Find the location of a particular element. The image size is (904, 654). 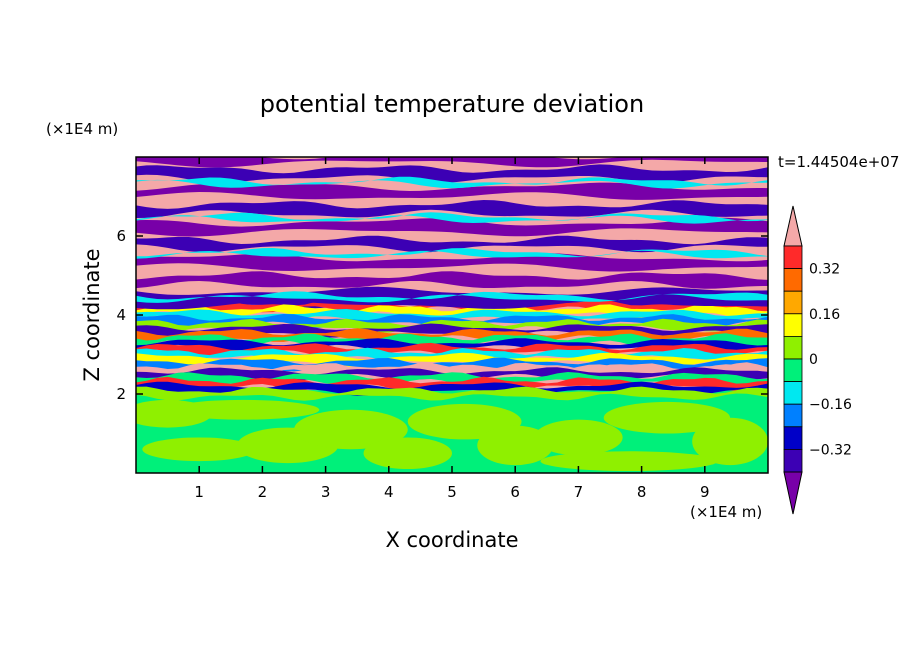

x-tick-label: 4 is located at coordinates (389, 492).